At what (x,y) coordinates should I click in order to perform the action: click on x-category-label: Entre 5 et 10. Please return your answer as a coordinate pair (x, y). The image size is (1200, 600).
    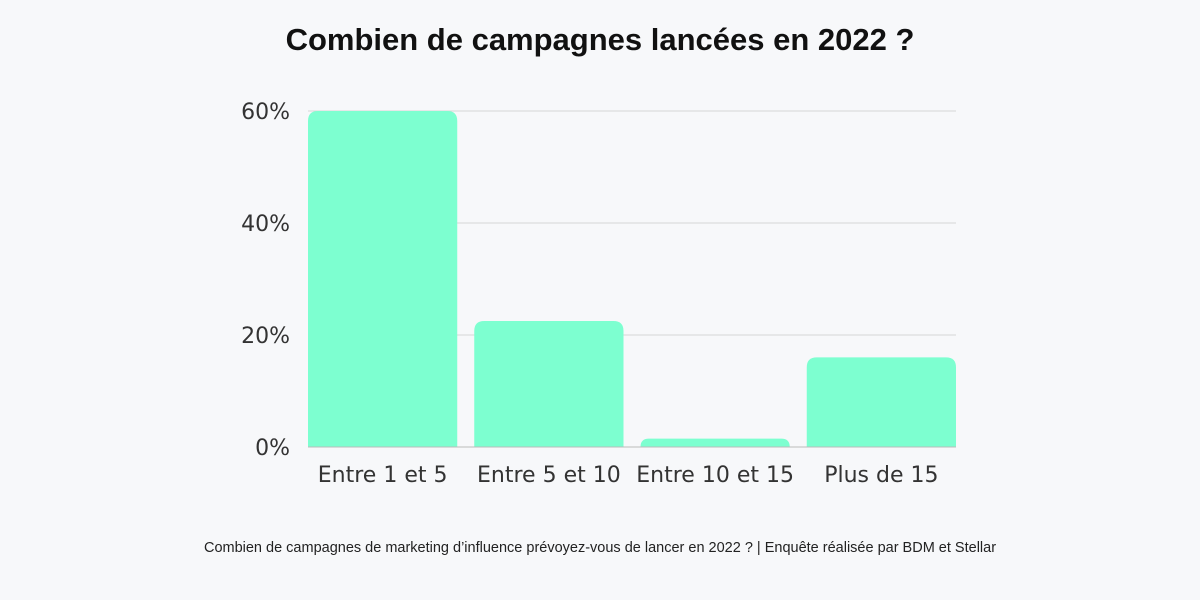
    Looking at the image, I should click on (549, 475).